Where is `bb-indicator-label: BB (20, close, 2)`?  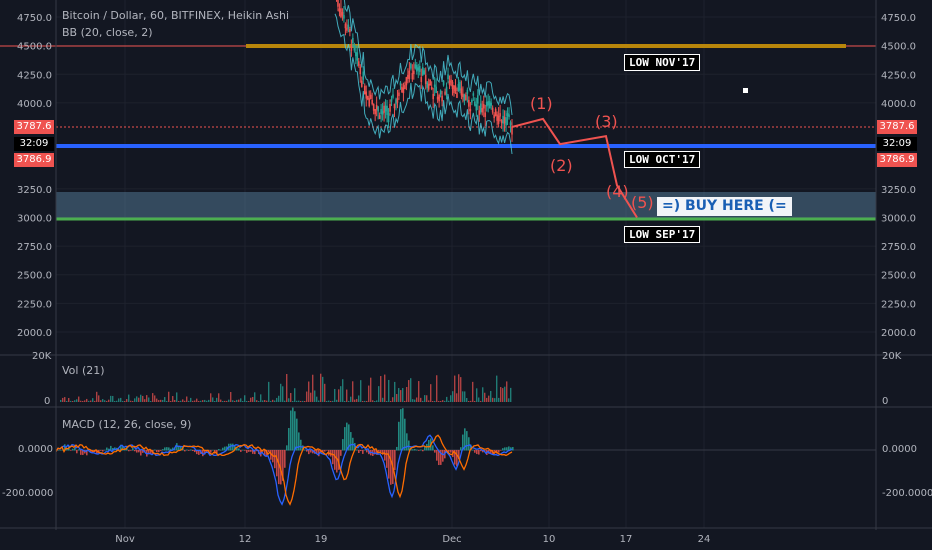 bb-indicator-label: BB (20, close, 2) is located at coordinates (107, 32).